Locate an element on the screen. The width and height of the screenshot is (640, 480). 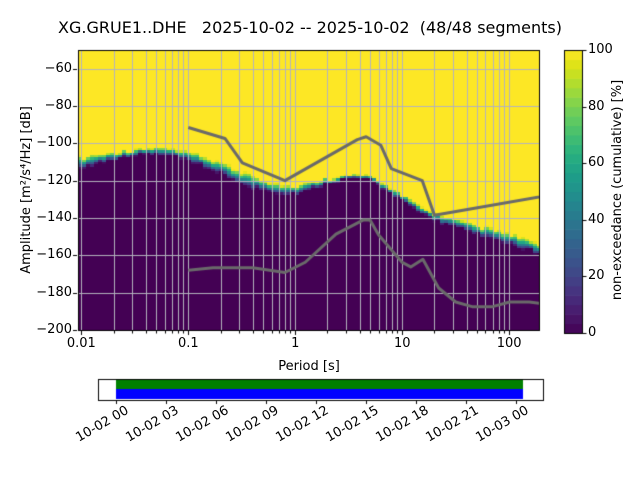
y-tick-label: −200 is located at coordinates (54, 329).